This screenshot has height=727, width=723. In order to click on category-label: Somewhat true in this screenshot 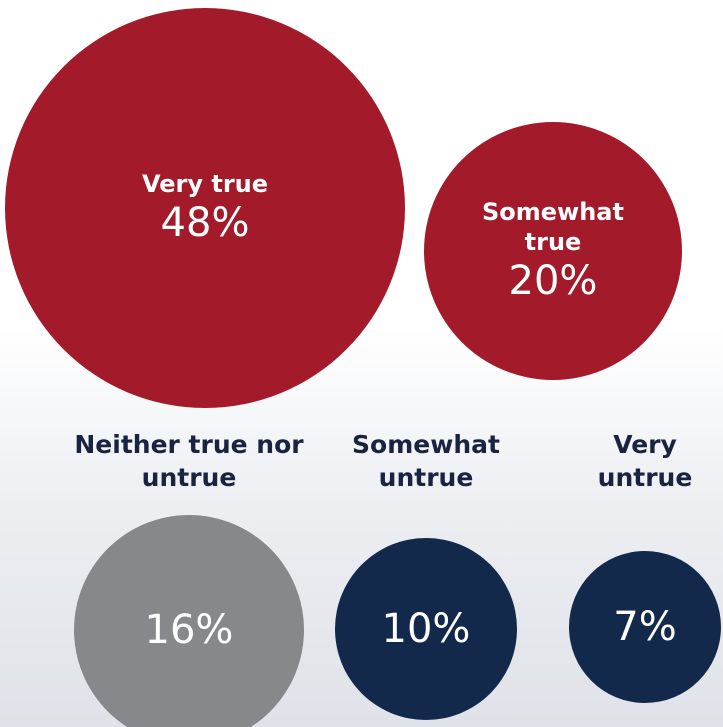, I will do `click(552, 226)`.